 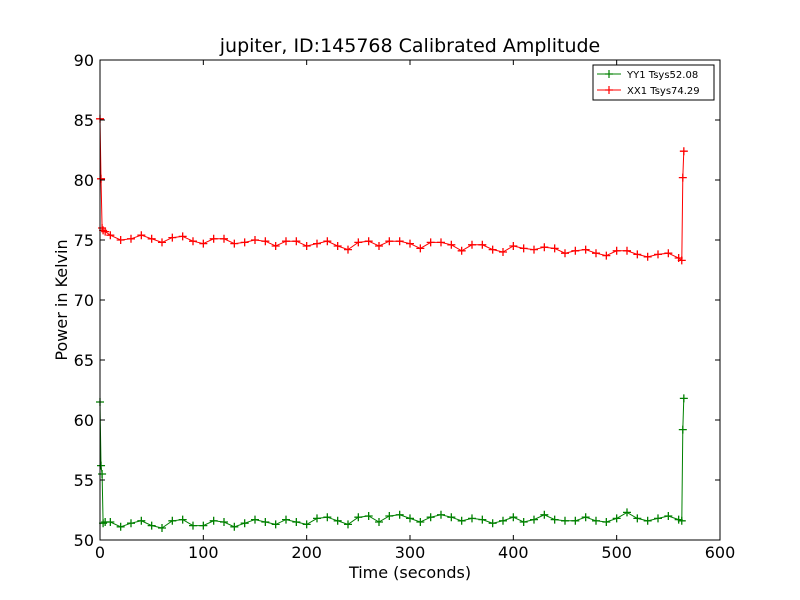 I want to click on legend-box, so click(x=653, y=82).